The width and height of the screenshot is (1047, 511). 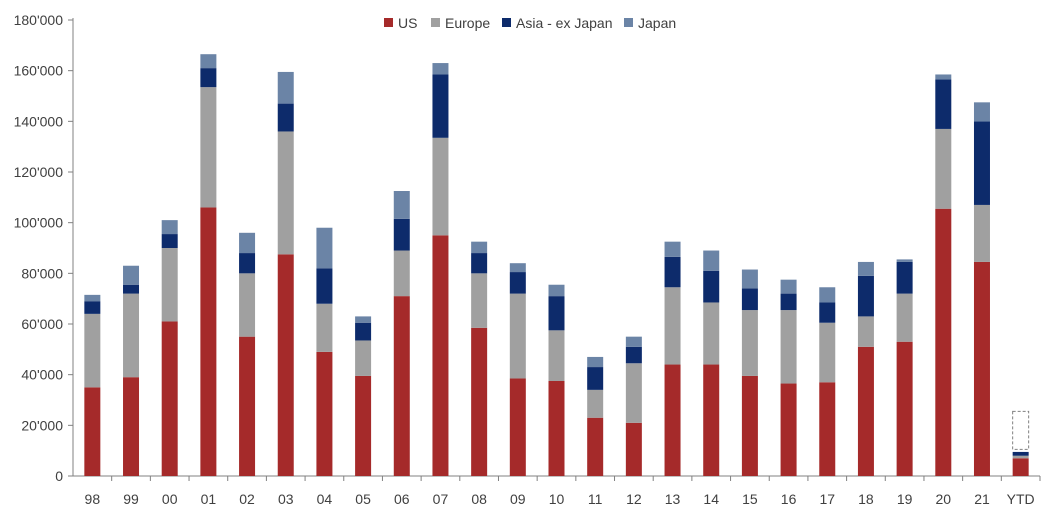 What do you see at coordinates (388, 22) in the screenshot?
I see `legend-swatch-us` at bounding box center [388, 22].